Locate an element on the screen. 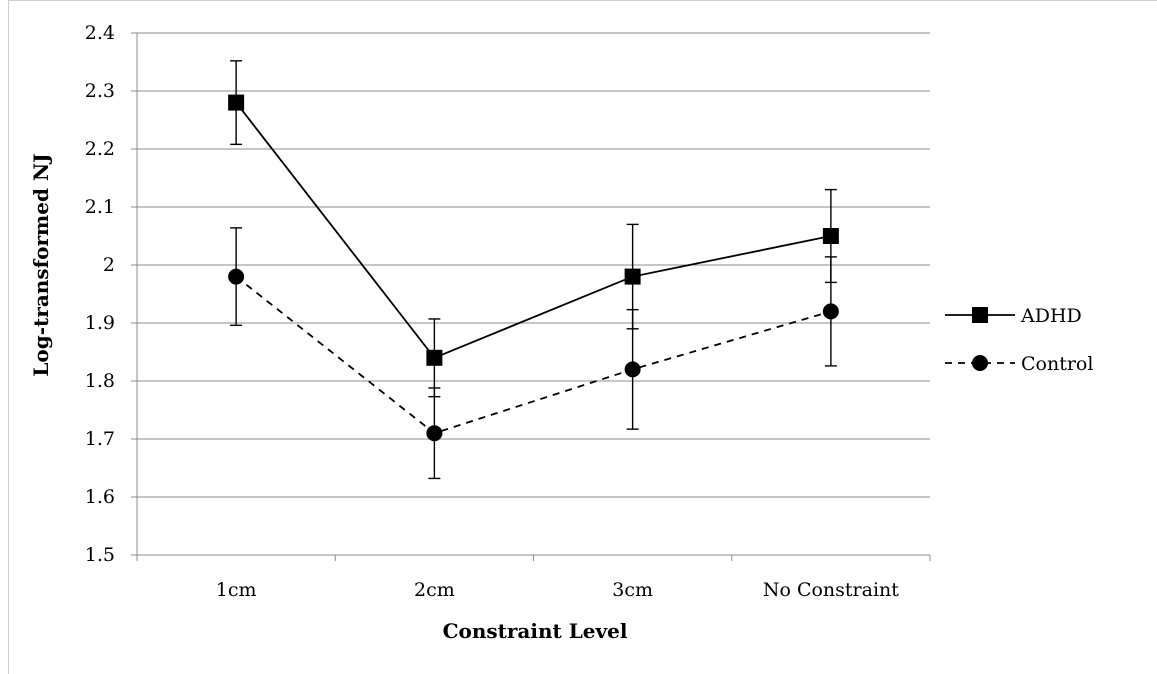 The height and width of the screenshot is (674, 1157). y-tick-label: 1.8 is located at coordinates (100, 381).